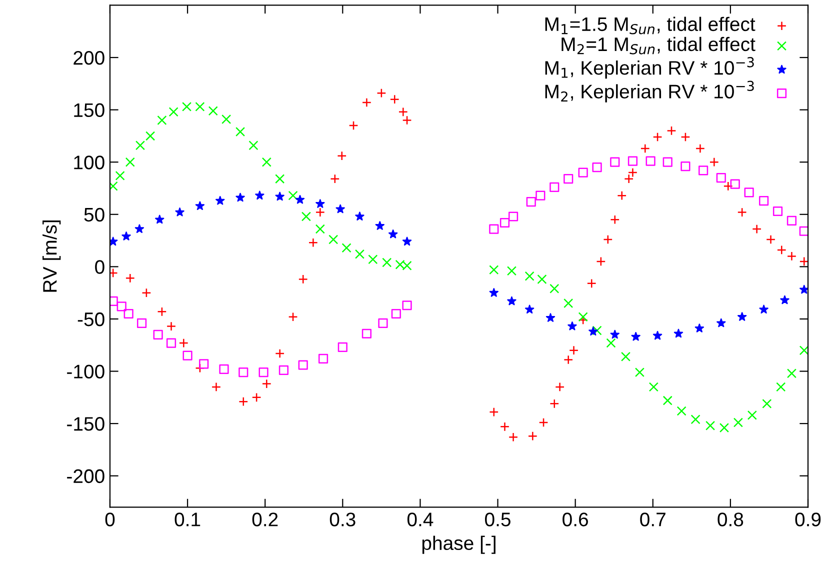 Image resolution: width=830 pixels, height=581 pixels. Describe the element at coordinates (91, 319) in the screenshot. I see `y-tick-label: -50` at that location.